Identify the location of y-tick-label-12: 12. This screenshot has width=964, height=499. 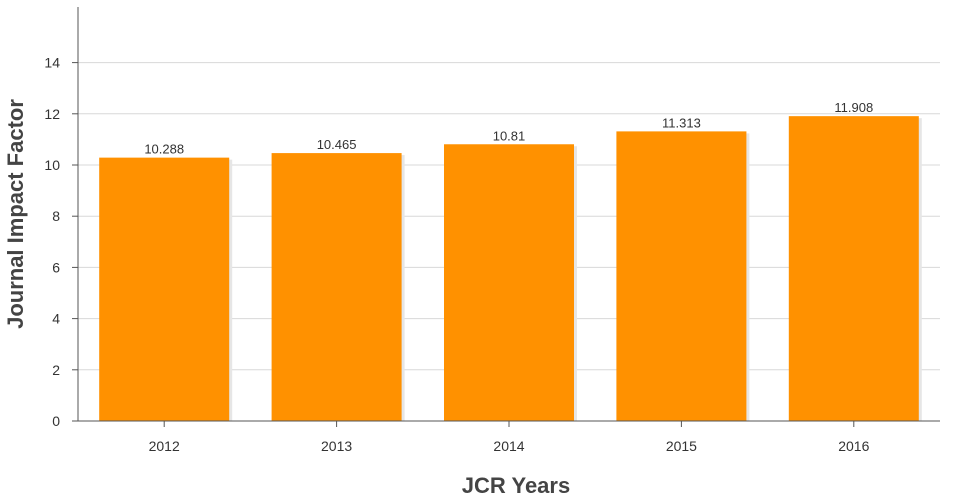
(52, 114).